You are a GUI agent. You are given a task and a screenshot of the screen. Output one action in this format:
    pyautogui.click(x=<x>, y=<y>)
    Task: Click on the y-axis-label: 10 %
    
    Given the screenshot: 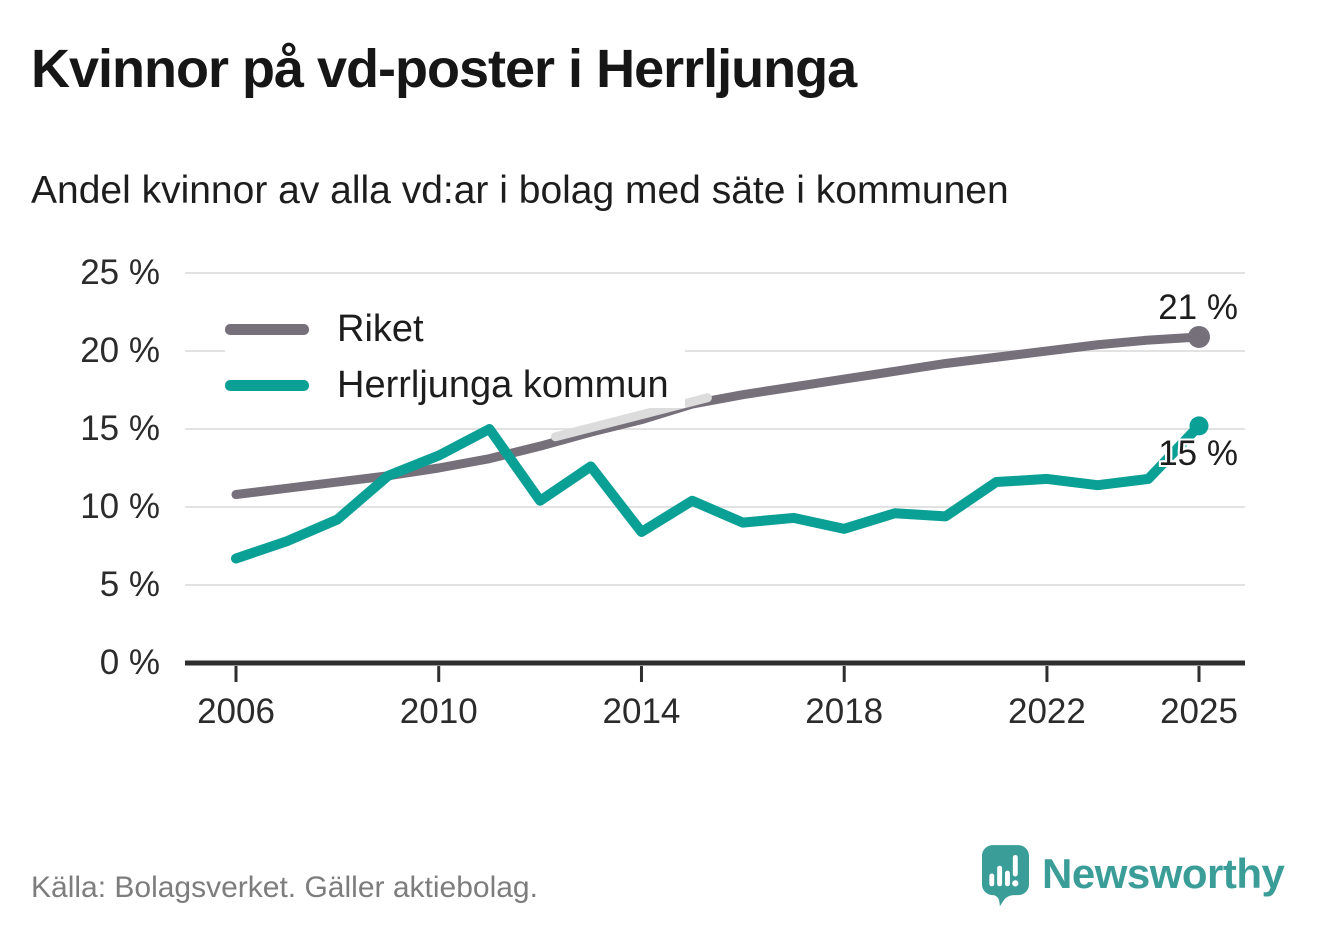 What is the action you would take?
    pyautogui.click(x=120, y=506)
    